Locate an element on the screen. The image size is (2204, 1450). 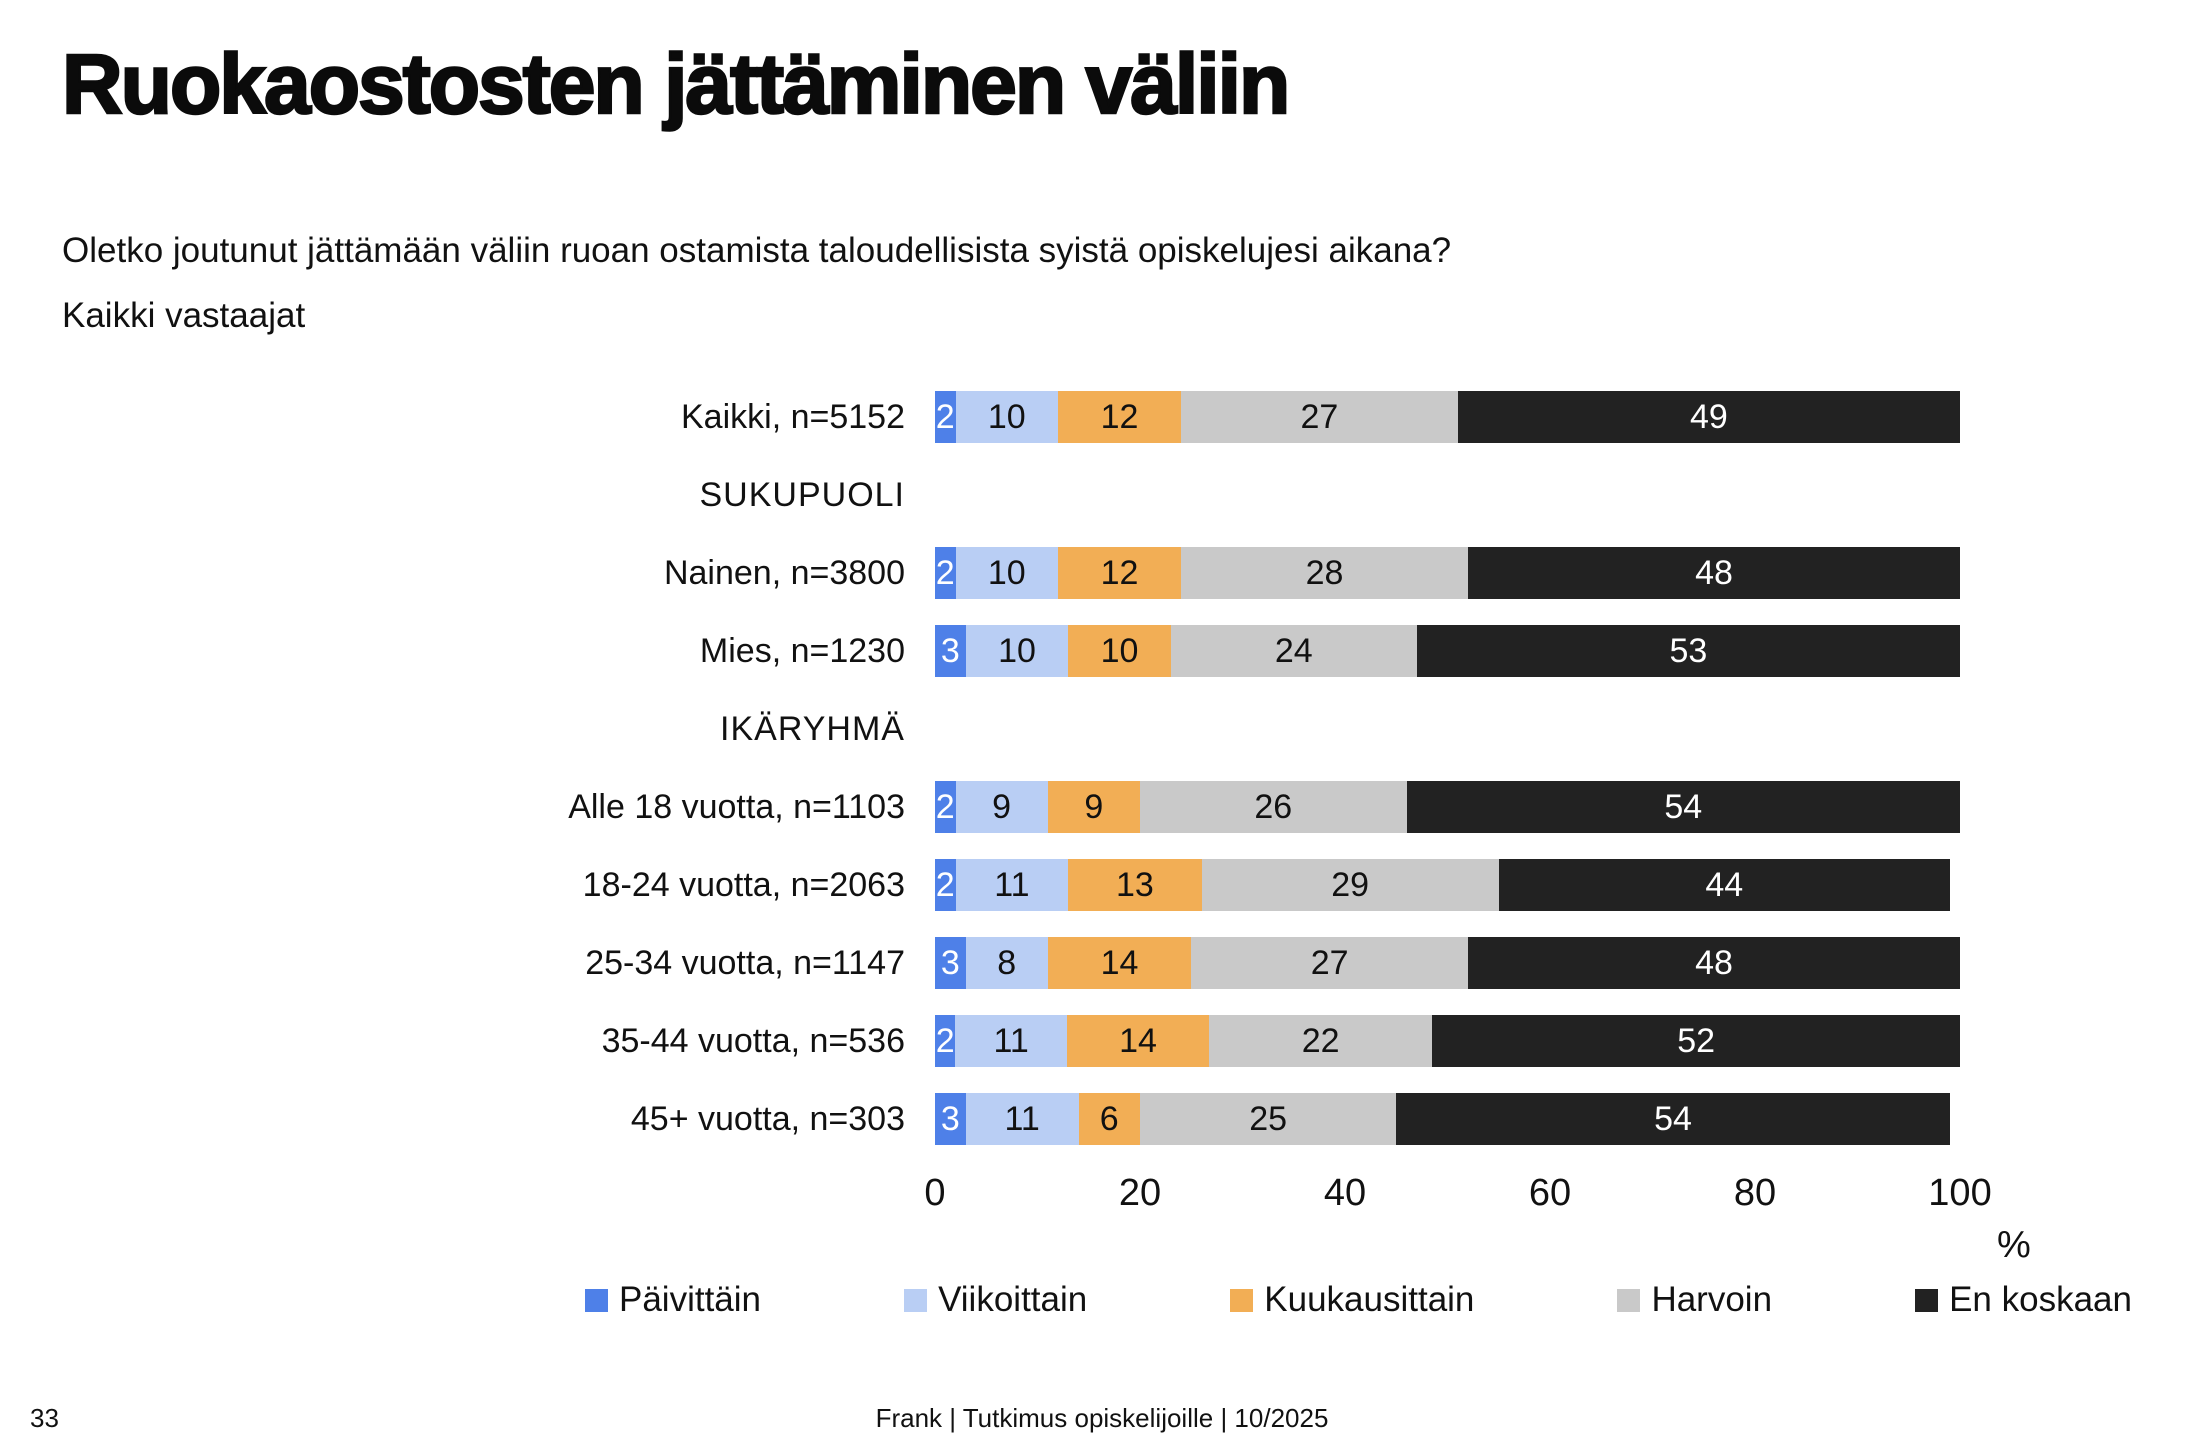
bar-row: 35-44 vuotta, n=536 2 11 14 22 52 is located at coordinates (1102, 1041).